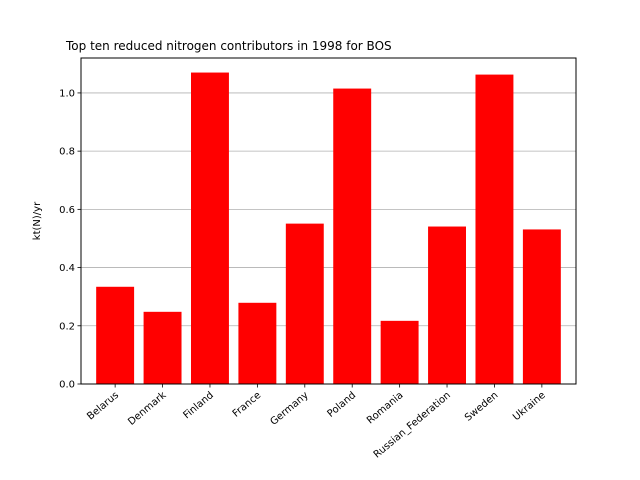  What do you see at coordinates (67, 326) in the screenshot?
I see `y-tick-label: 0.2` at bounding box center [67, 326].